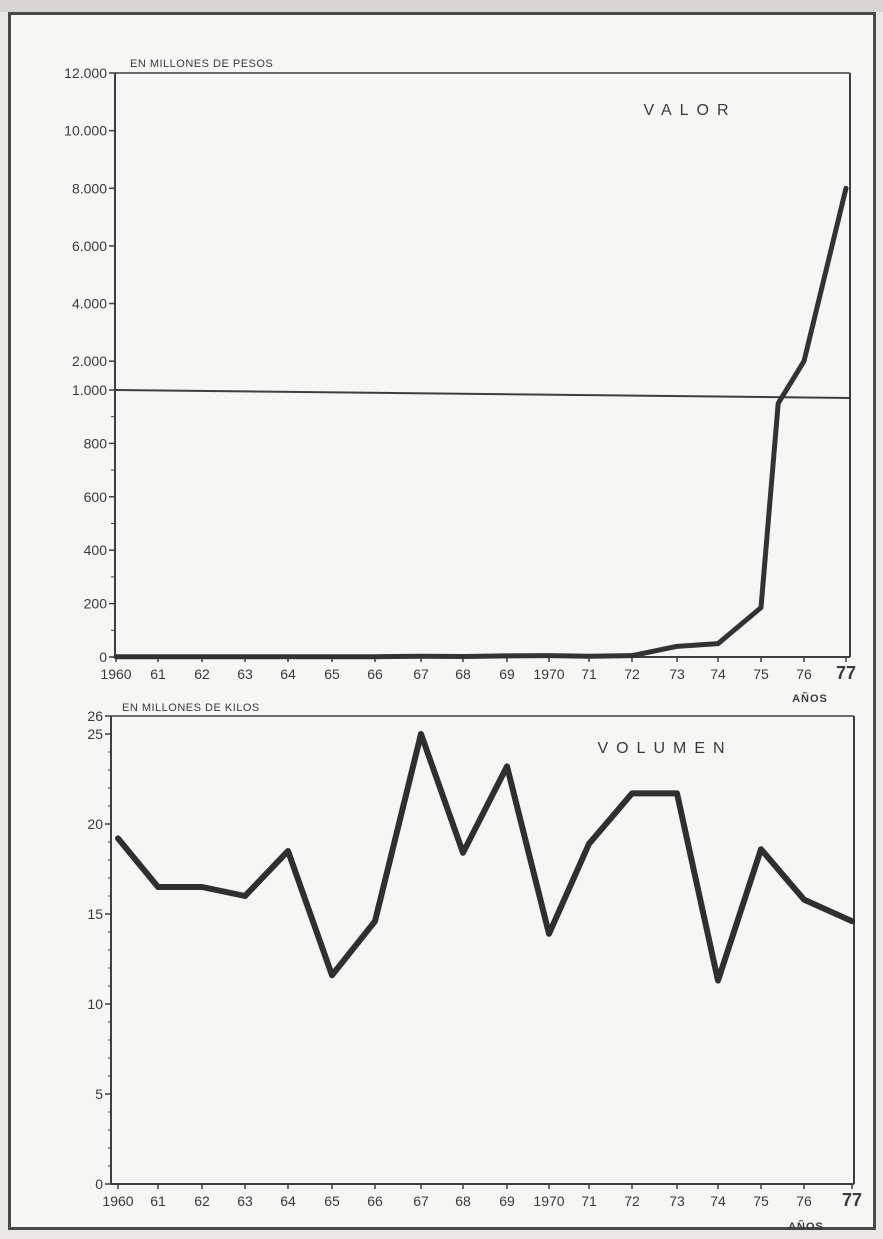 This screenshot has height=1239, width=883. What do you see at coordinates (852, 1200) in the screenshot?
I see `volumen-x-tick-label: 77` at bounding box center [852, 1200].